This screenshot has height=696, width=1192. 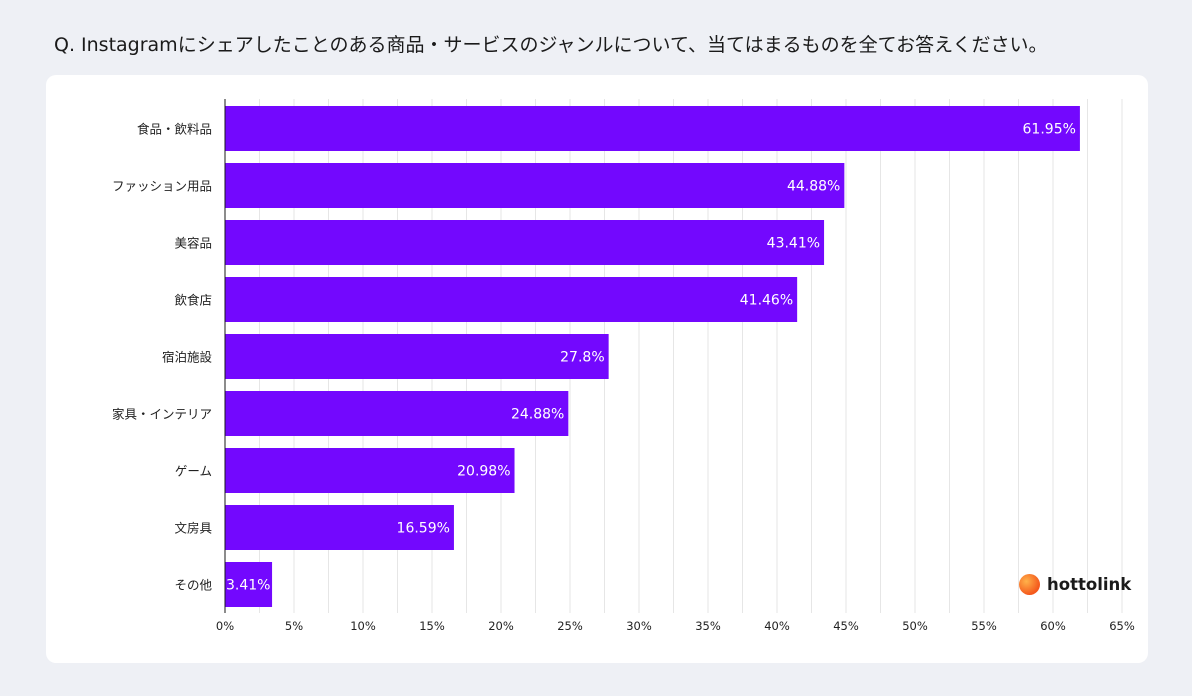 What do you see at coordinates (1029, 584) in the screenshot?
I see `hottolink-logo-icon` at bounding box center [1029, 584].